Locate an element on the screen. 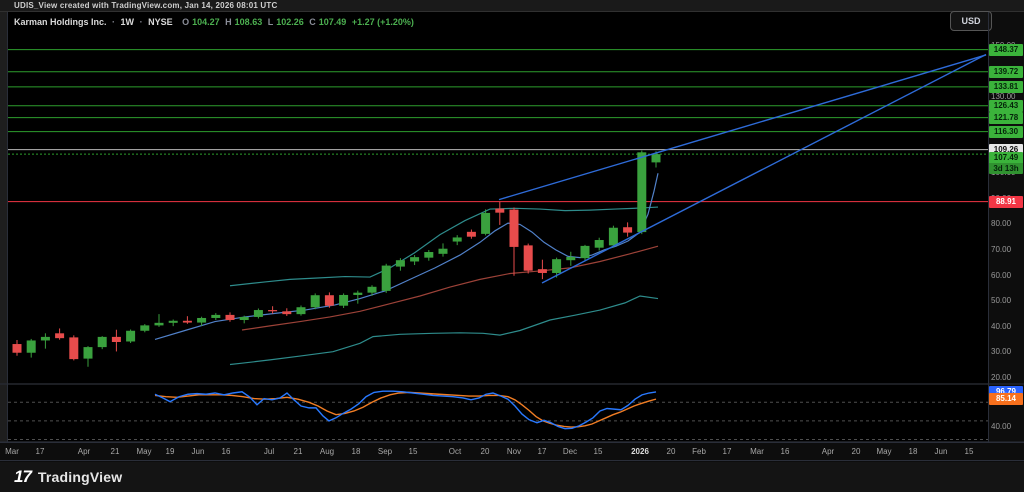  price-axis-label-30.00: 30.00 is located at coordinates (1001, 352).